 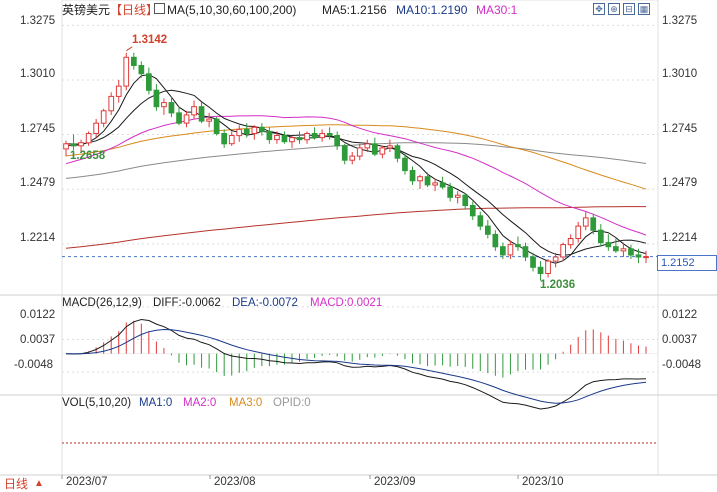 I want to click on price-tick-left-3: 1.2479, so click(x=38, y=183).